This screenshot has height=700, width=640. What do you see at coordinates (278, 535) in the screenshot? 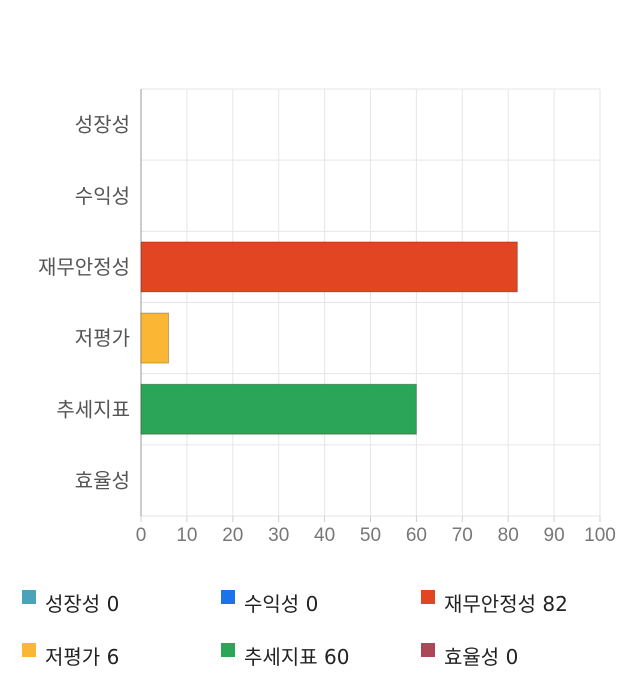
I see `x-tick-label: 30` at bounding box center [278, 535].